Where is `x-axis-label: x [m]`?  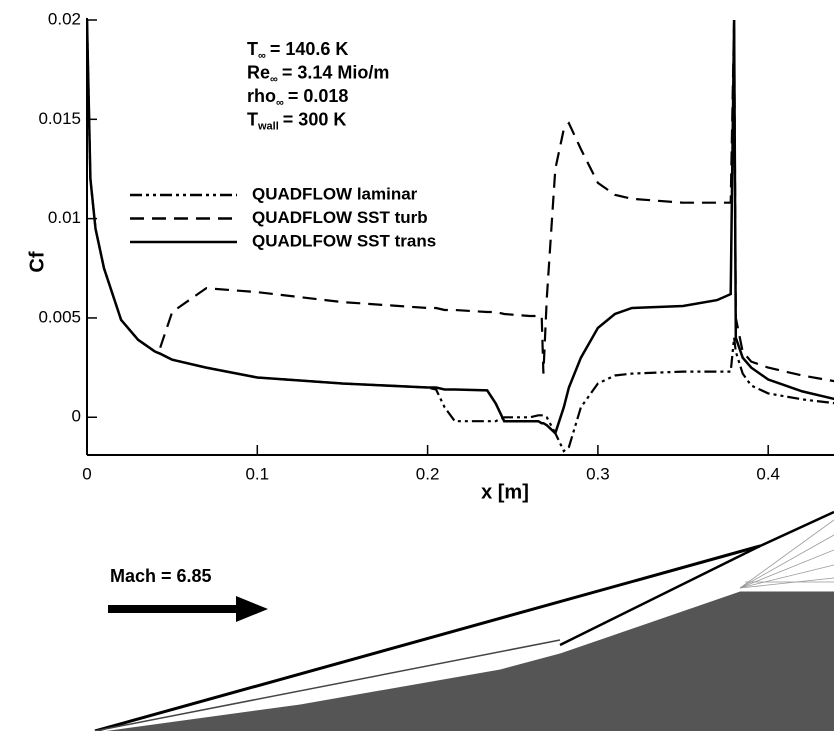
x-axis-label: x [m] is located at coordinates (505, 492).